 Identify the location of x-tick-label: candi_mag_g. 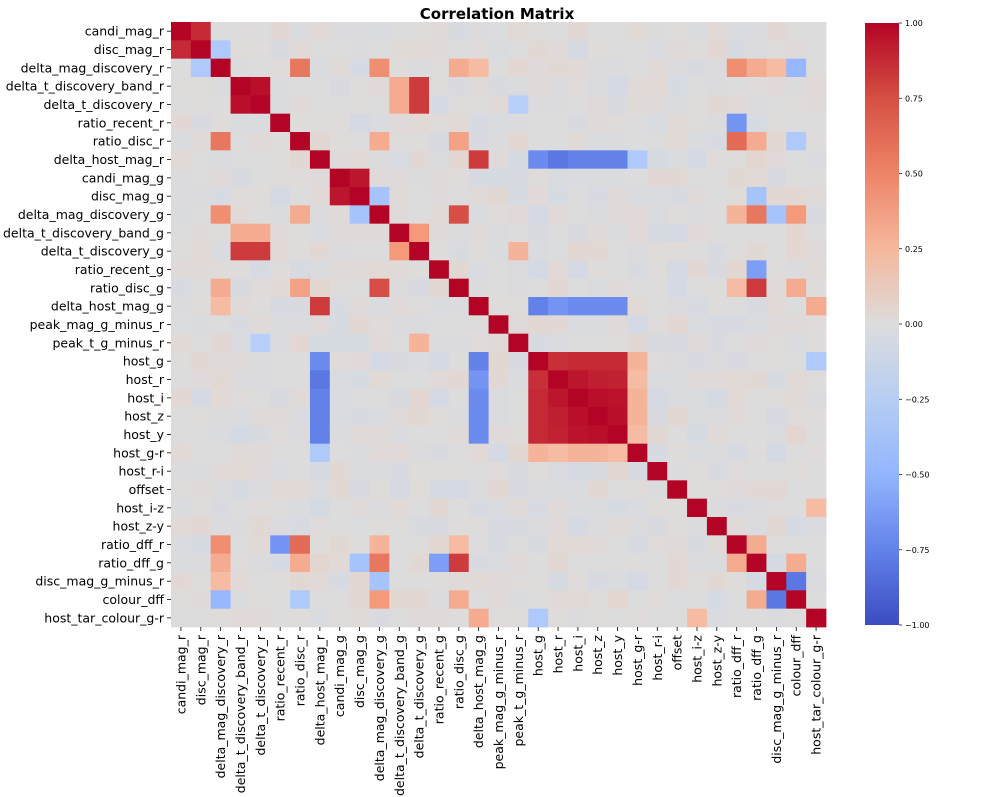
(339, 676).